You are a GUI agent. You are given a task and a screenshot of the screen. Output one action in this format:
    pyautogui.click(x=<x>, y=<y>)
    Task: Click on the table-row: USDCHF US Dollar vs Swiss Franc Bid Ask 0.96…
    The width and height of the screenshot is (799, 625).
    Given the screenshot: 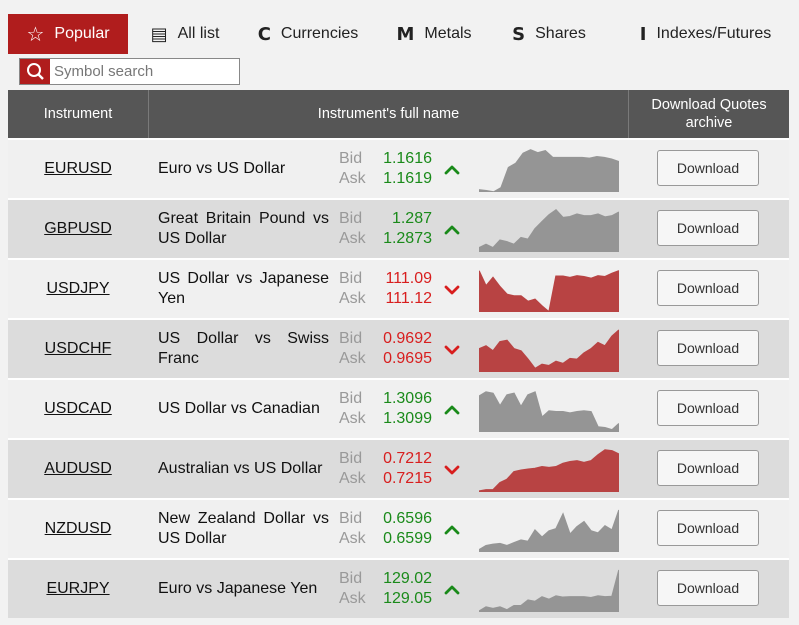 What is the action you would take?
    pyautogui.click(x=398, y=348)
    